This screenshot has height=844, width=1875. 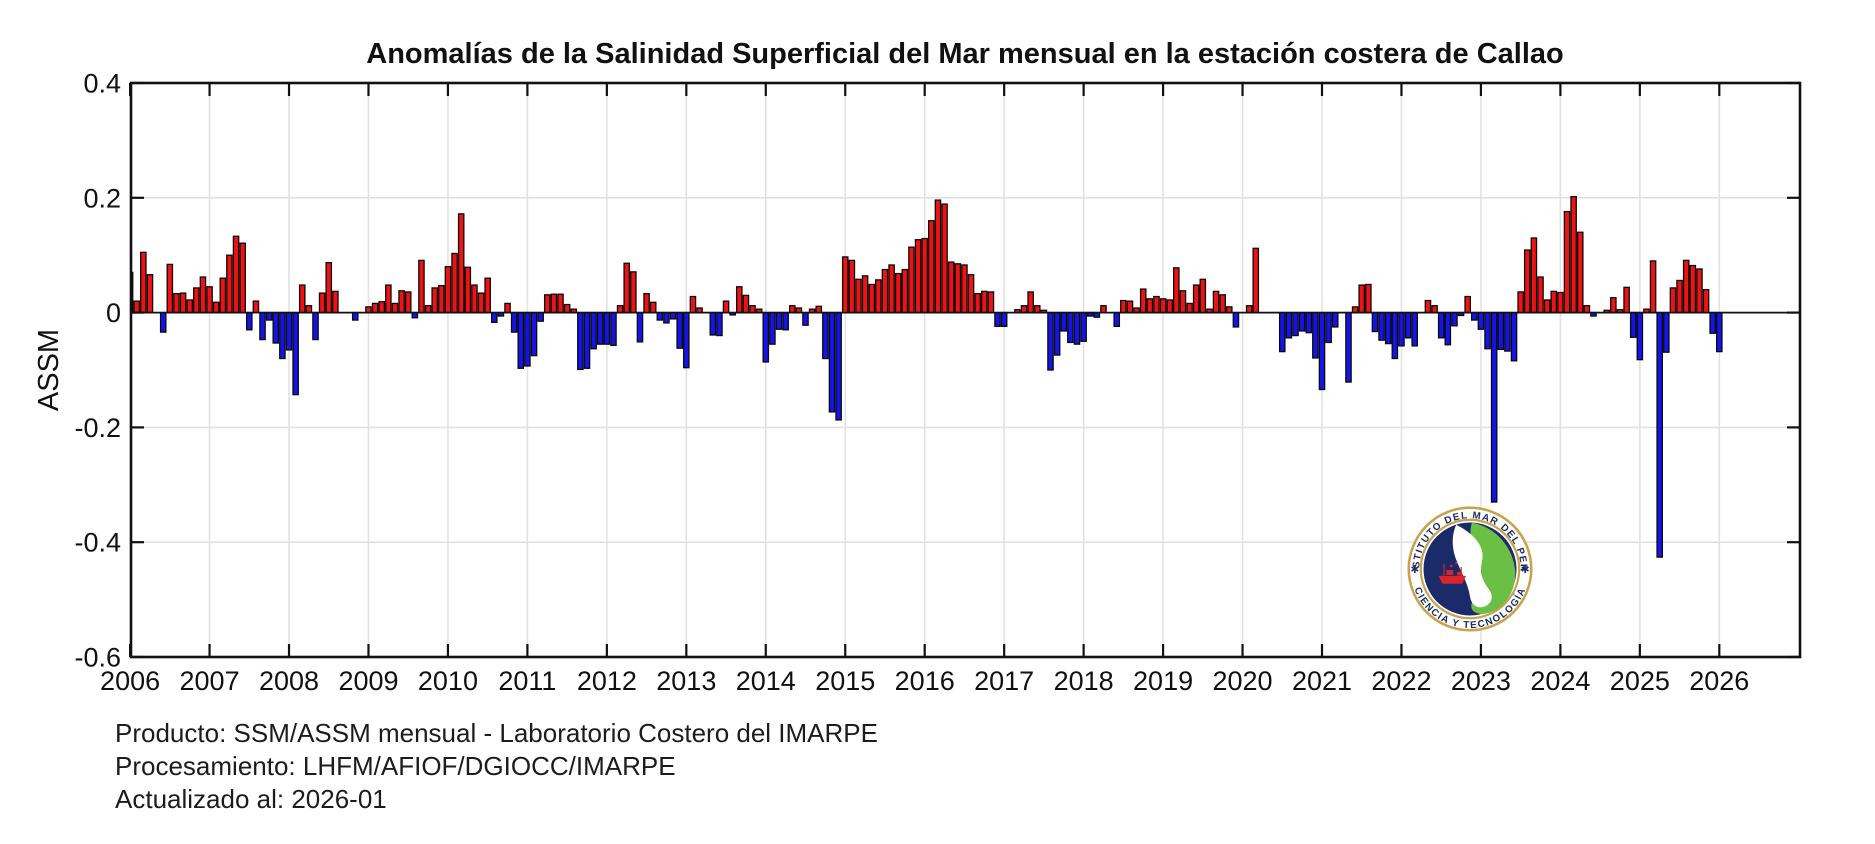 What do you see at coordinates (395, 766) in the screenshot?
I see `footer-processing-line: Procesamiento: LHFM/AFIOF/DGIOCC/IMARPE` at bounding box center [395, 766].